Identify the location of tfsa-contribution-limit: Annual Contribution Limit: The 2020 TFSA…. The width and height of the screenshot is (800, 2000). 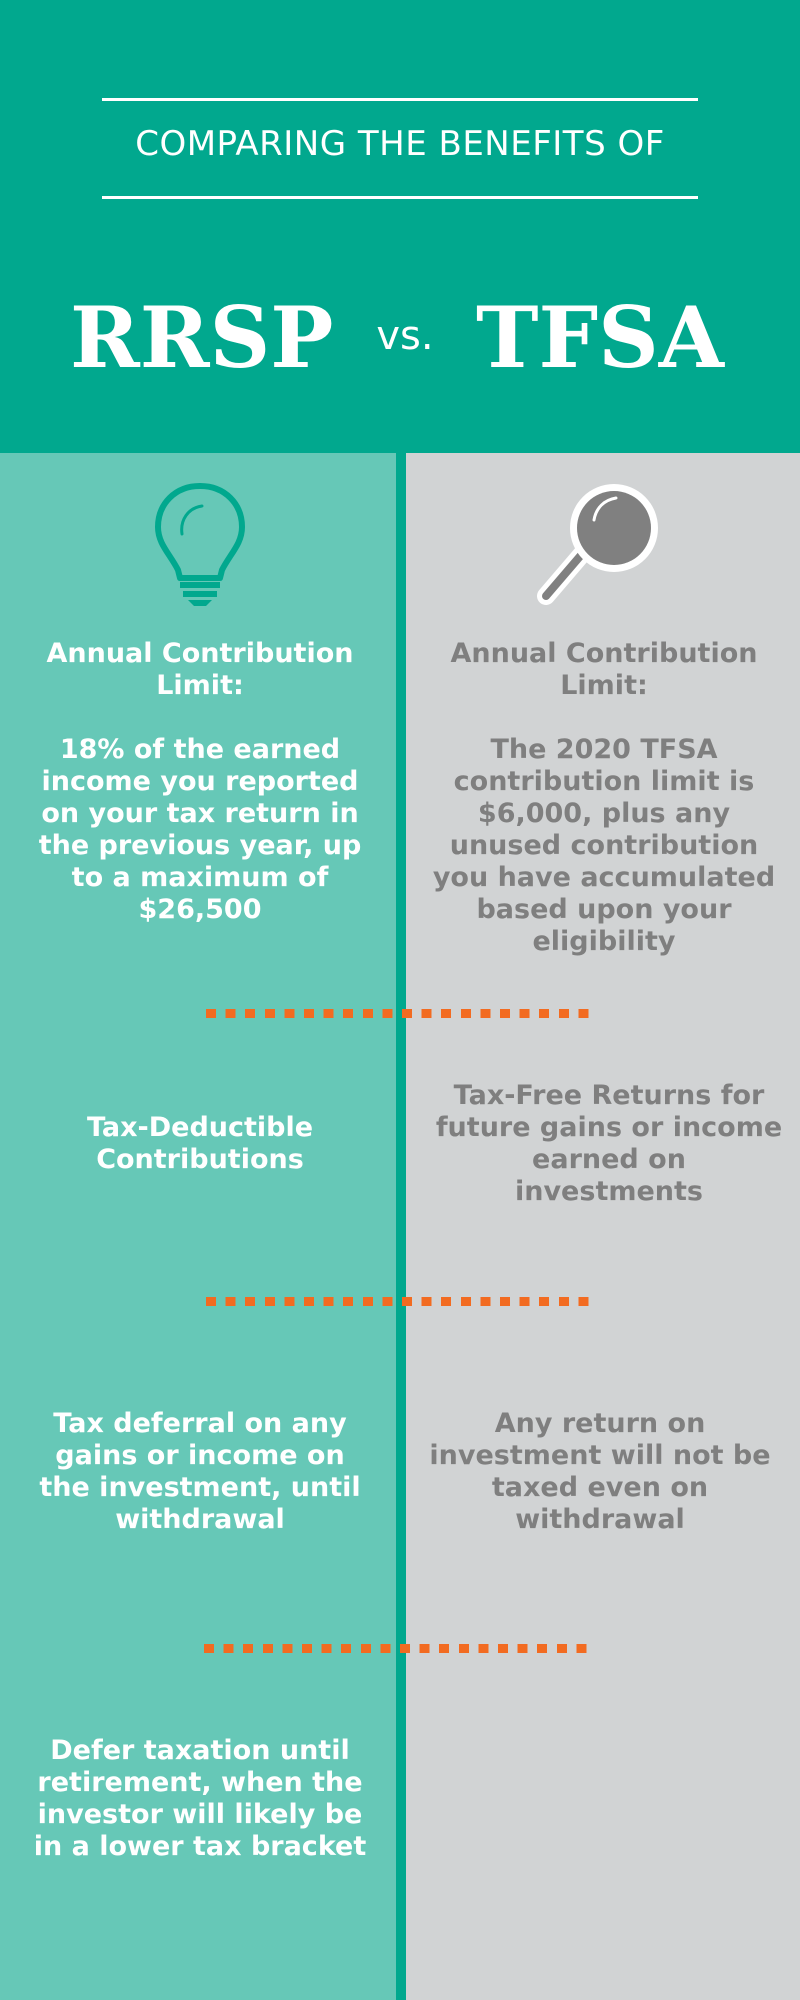
(604, 797).